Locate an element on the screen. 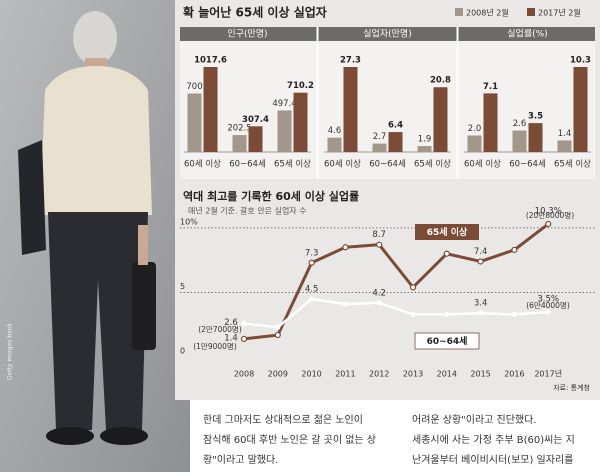  line is located at coordinates (396, 281).